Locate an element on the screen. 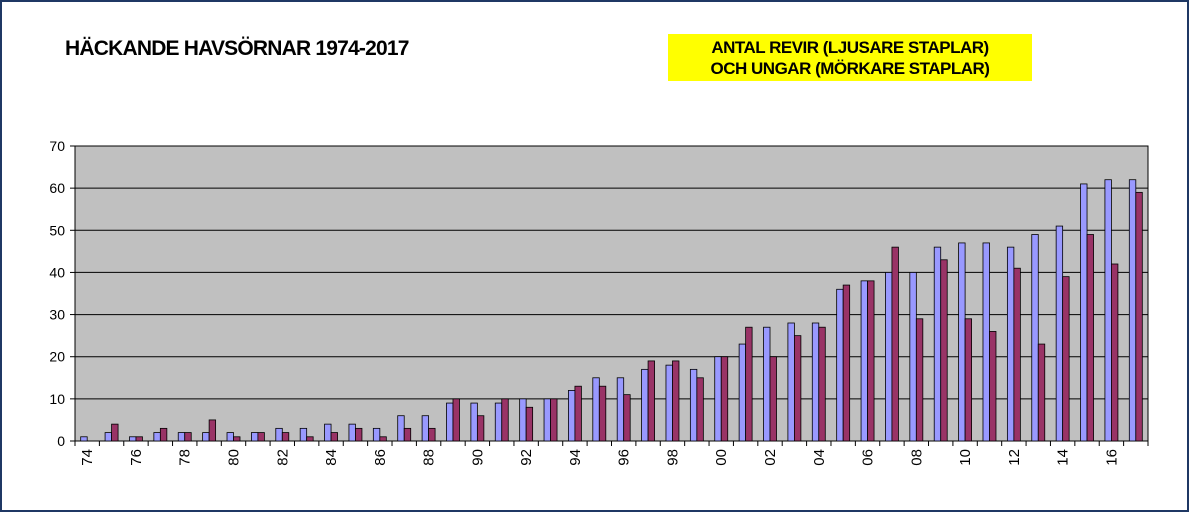 This screenshot has width=1190, height=518. x-tick-label: 88 is located at coordinates (429, 457).